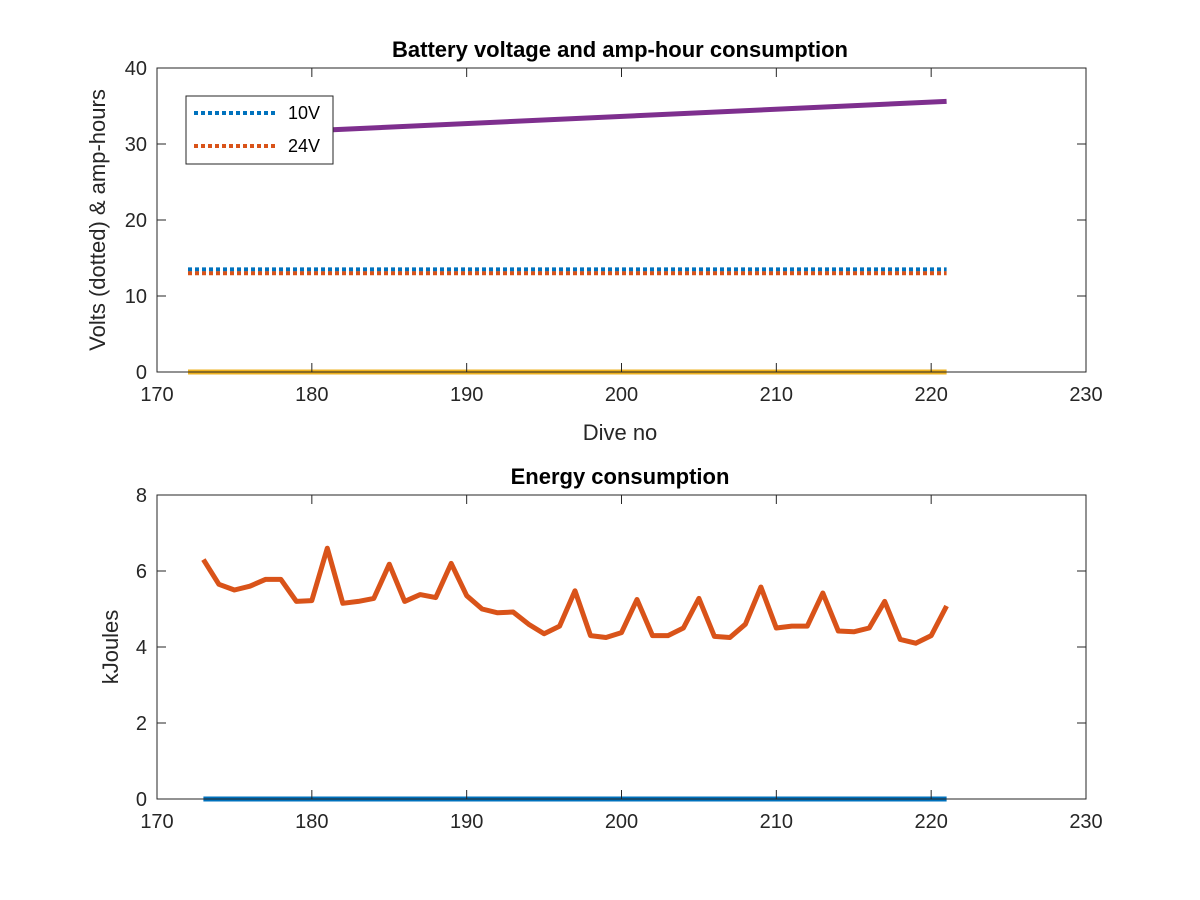 The height and width of the screenshot is (900, 1200). Describe the element at coordinates (141, 496) in the screenshot. I see `y-tick-label: 8` at that location.